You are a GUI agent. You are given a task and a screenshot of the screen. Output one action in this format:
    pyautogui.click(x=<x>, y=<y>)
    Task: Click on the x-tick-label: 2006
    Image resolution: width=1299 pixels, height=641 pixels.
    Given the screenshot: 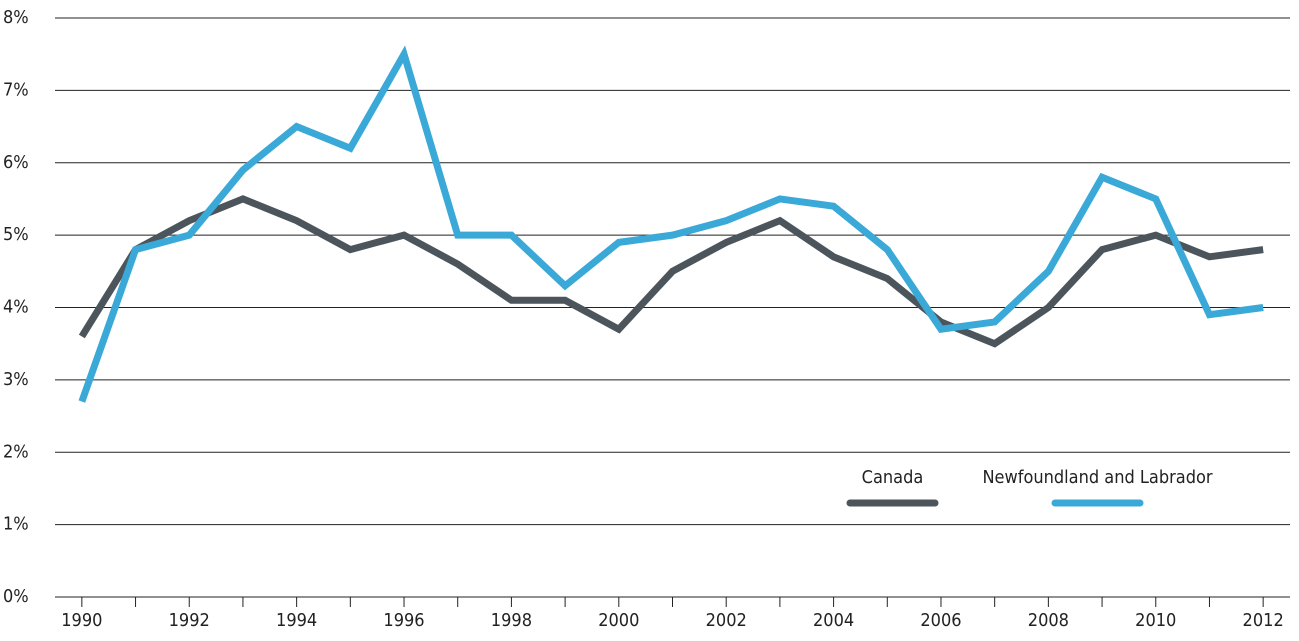 What is the action you would take?
    pyautogui.click(x=940, y=620)
    